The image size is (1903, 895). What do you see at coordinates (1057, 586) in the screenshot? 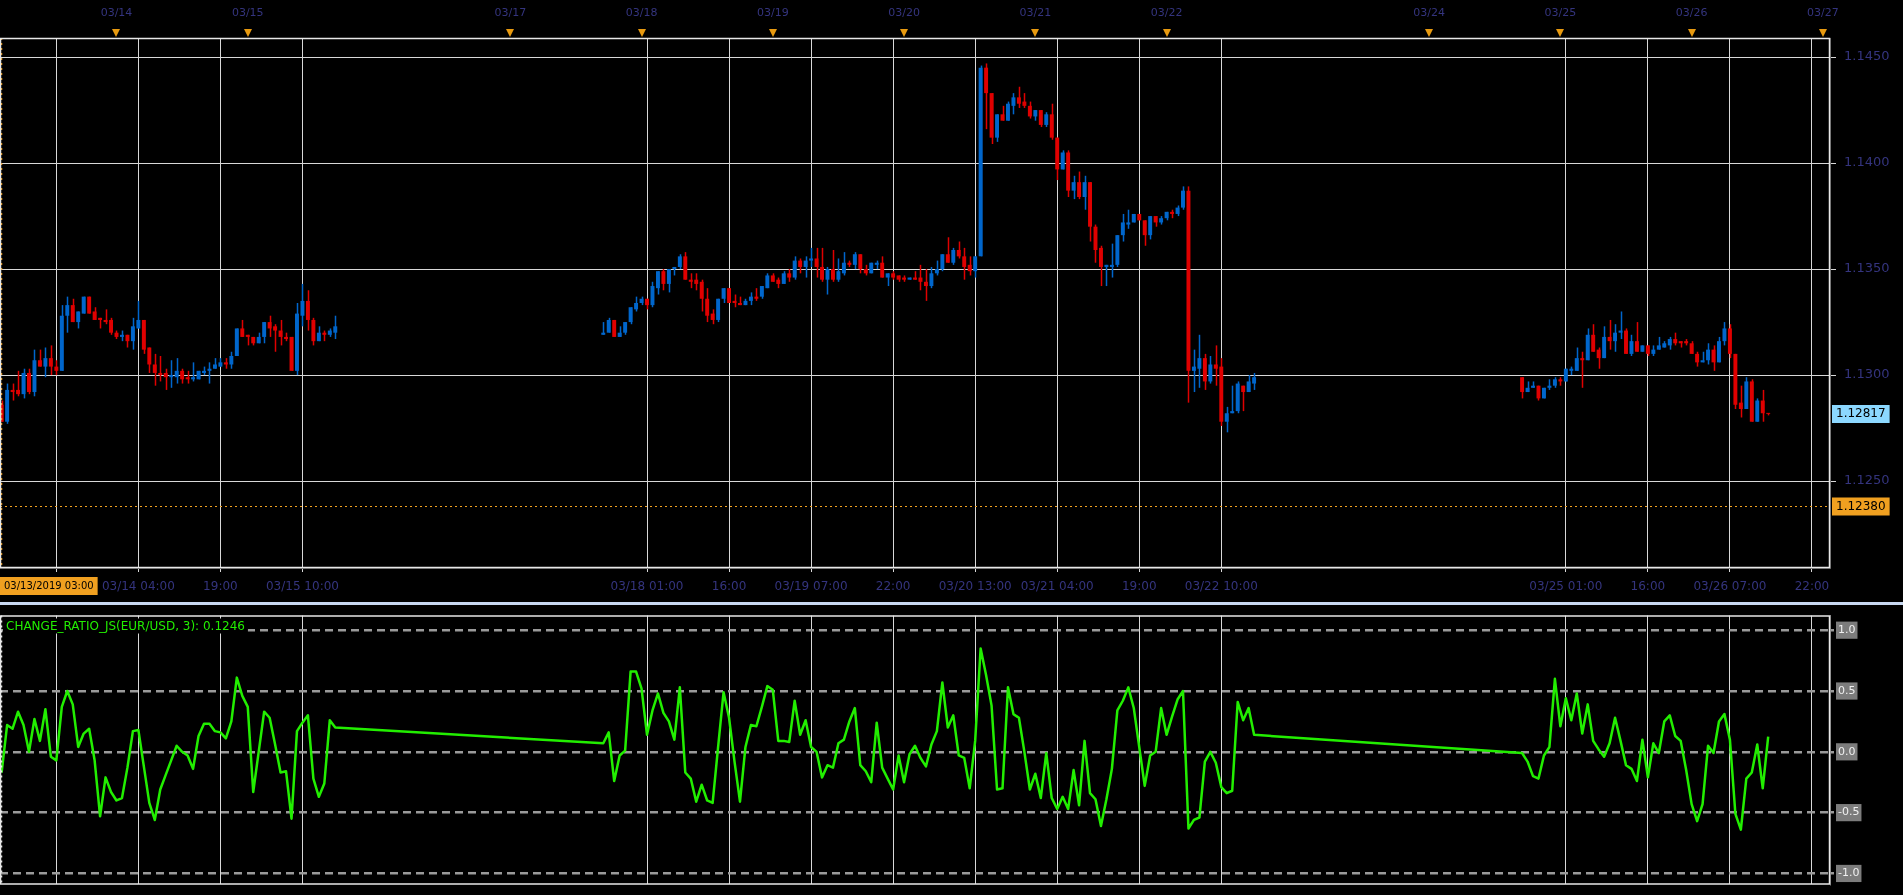
I see `x-tick-label: 03/21 04:00` at bounding box center [1057, 586].